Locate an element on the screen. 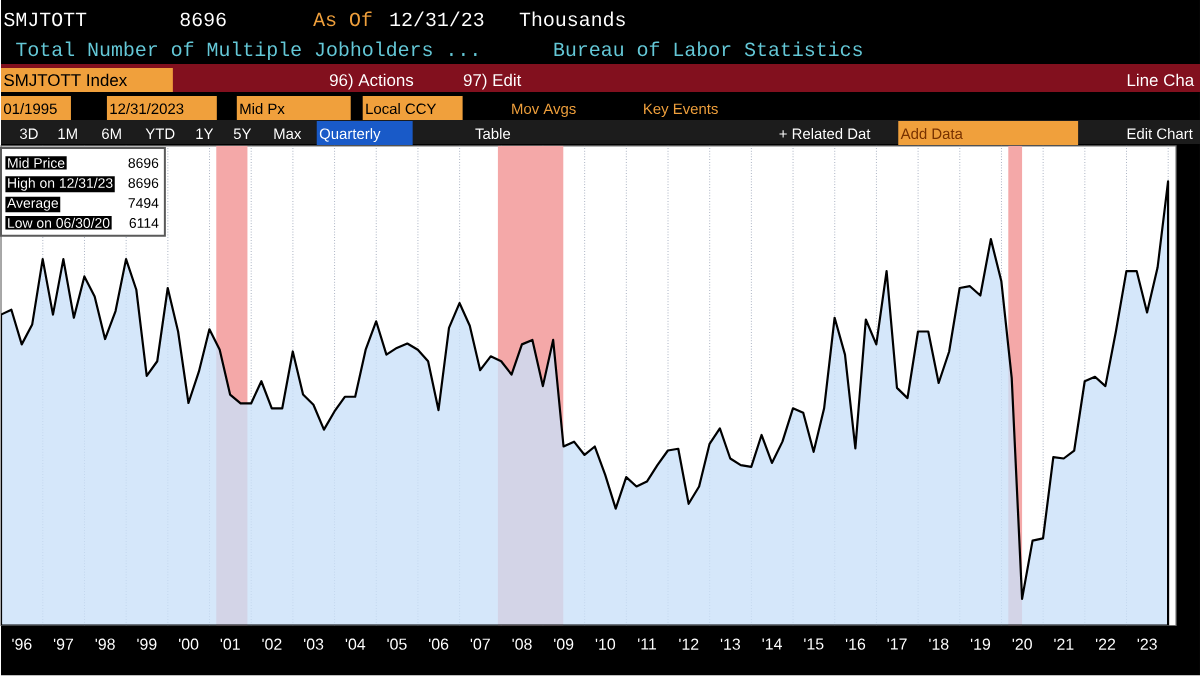 The height and width of the screenshot is (676, 1200). text: SMJTOTT Index is located at coordinates (66, 80).